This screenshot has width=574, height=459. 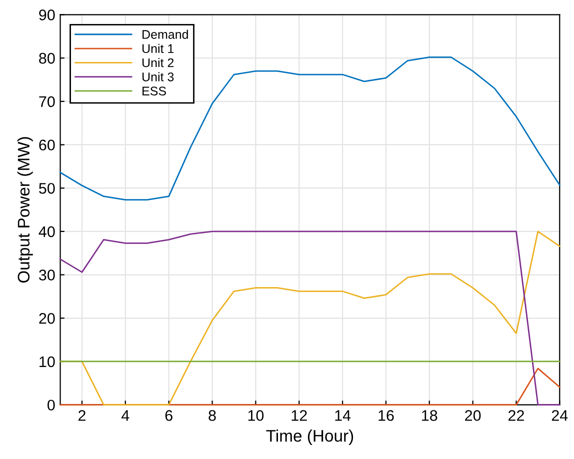 I want to click on legend-label: Demand, so click(x=165, y=34).